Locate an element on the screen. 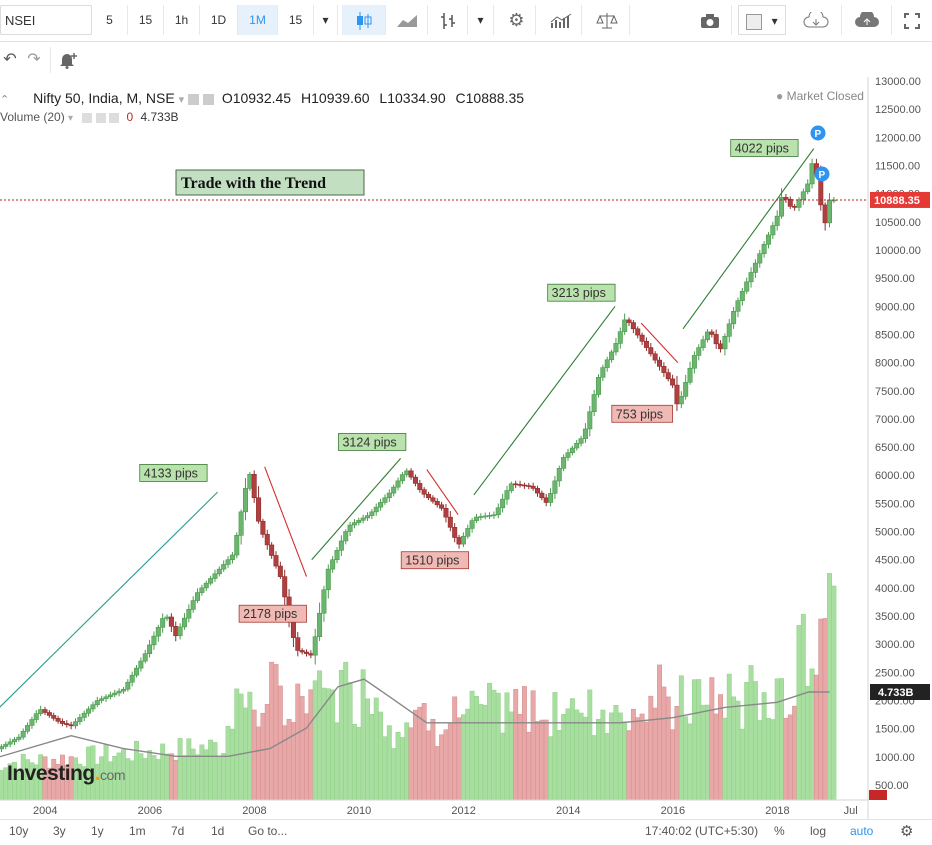 This screenshot has width=932, height=845. log-toggle: log is located at coordinates (818, 831).